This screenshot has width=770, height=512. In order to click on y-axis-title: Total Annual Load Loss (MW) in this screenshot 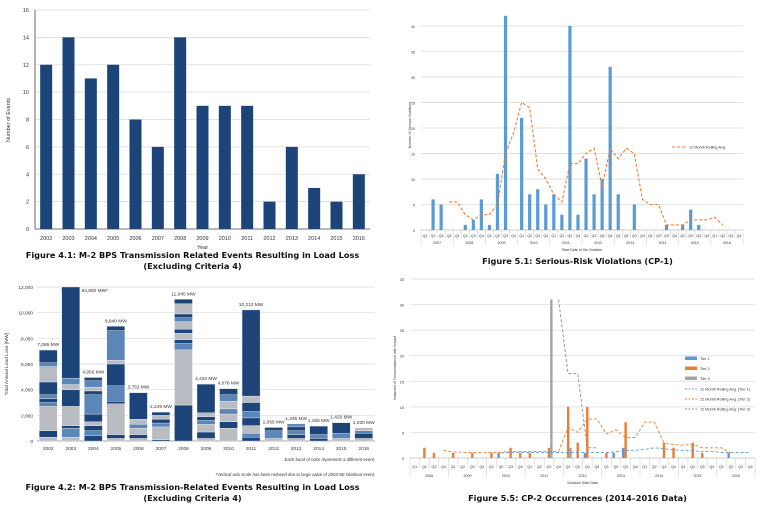, I will do `click(7, 363)`.